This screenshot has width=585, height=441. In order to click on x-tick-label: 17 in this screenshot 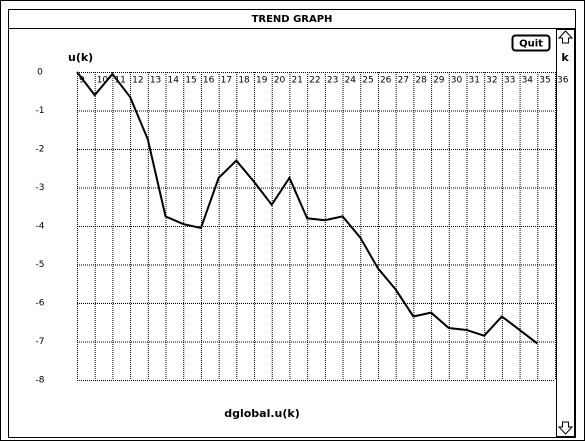, I will do `click(226, 81)`.